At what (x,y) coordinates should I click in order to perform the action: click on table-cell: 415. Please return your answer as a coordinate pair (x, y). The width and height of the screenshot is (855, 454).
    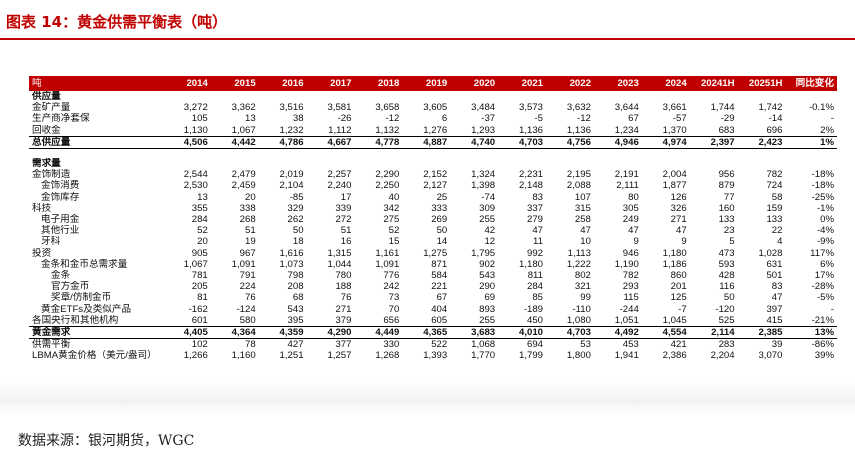
    Looking at the image, I should click on (774, 320).